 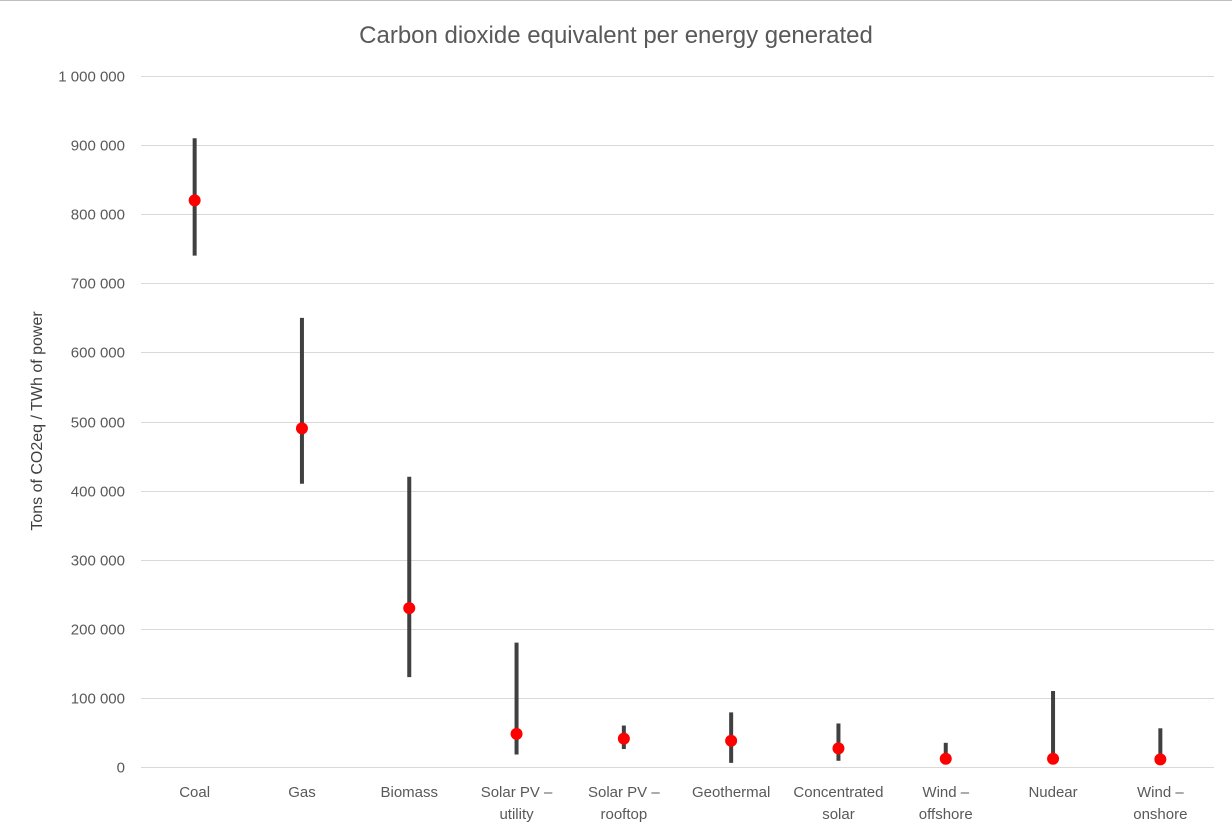 What do you see at coordinates (37, 421) in the screenshot?
I see `y-axis-label: Tons of CO2eq / TWh of power` at bounding box center [37, 421].